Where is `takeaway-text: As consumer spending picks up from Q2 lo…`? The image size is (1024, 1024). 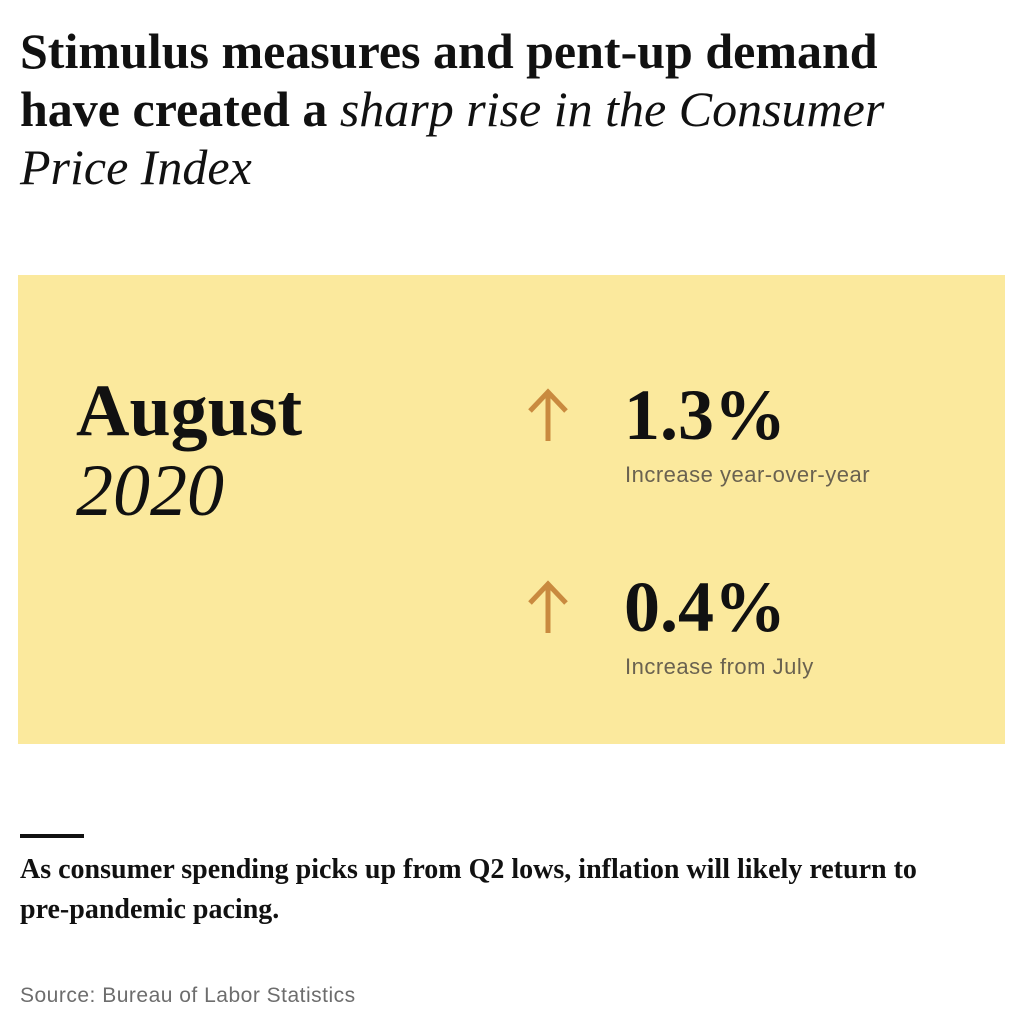 takeaway-text: As consumer spending picks up from Q2 lo… is located at coordinates (468, 889).